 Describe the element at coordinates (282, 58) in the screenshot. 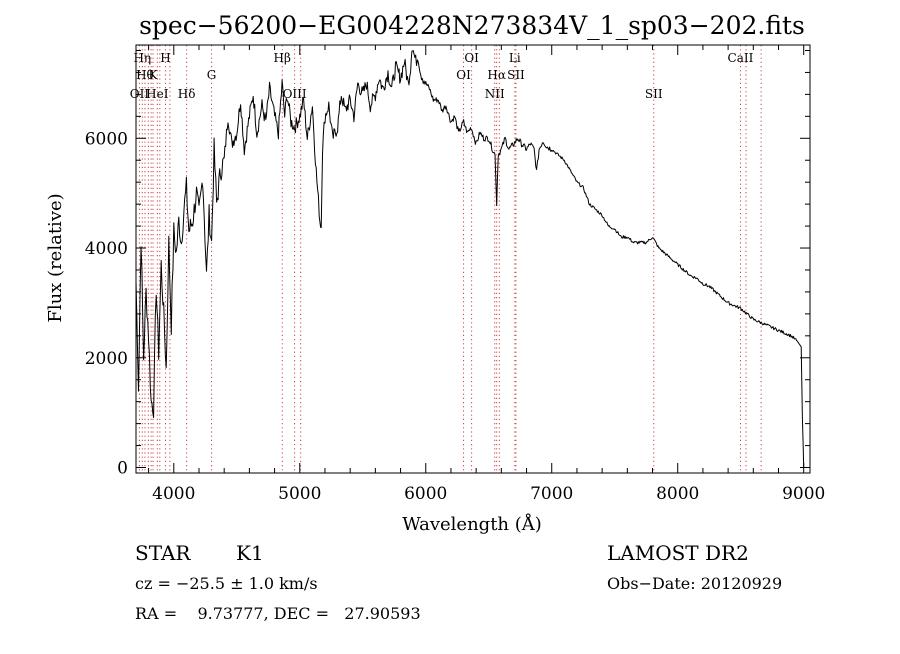

I see `line-label: Hβ` at that location.